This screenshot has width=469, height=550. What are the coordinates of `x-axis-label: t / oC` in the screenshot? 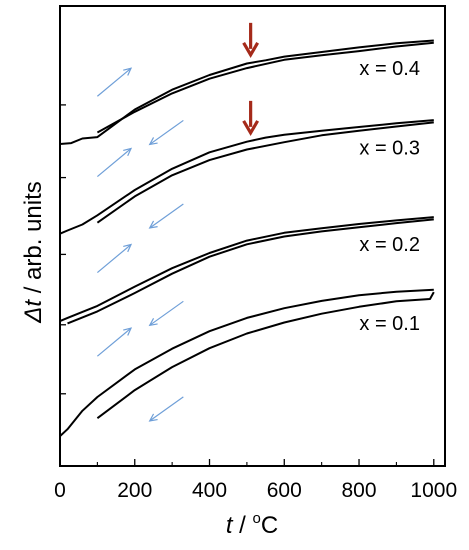 It's located at (252, 524).